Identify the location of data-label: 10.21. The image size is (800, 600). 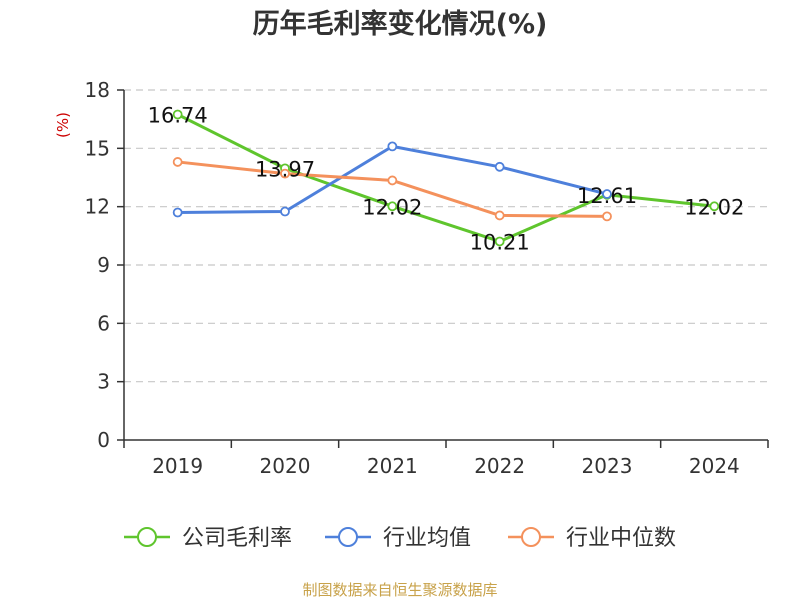
(500, 242).